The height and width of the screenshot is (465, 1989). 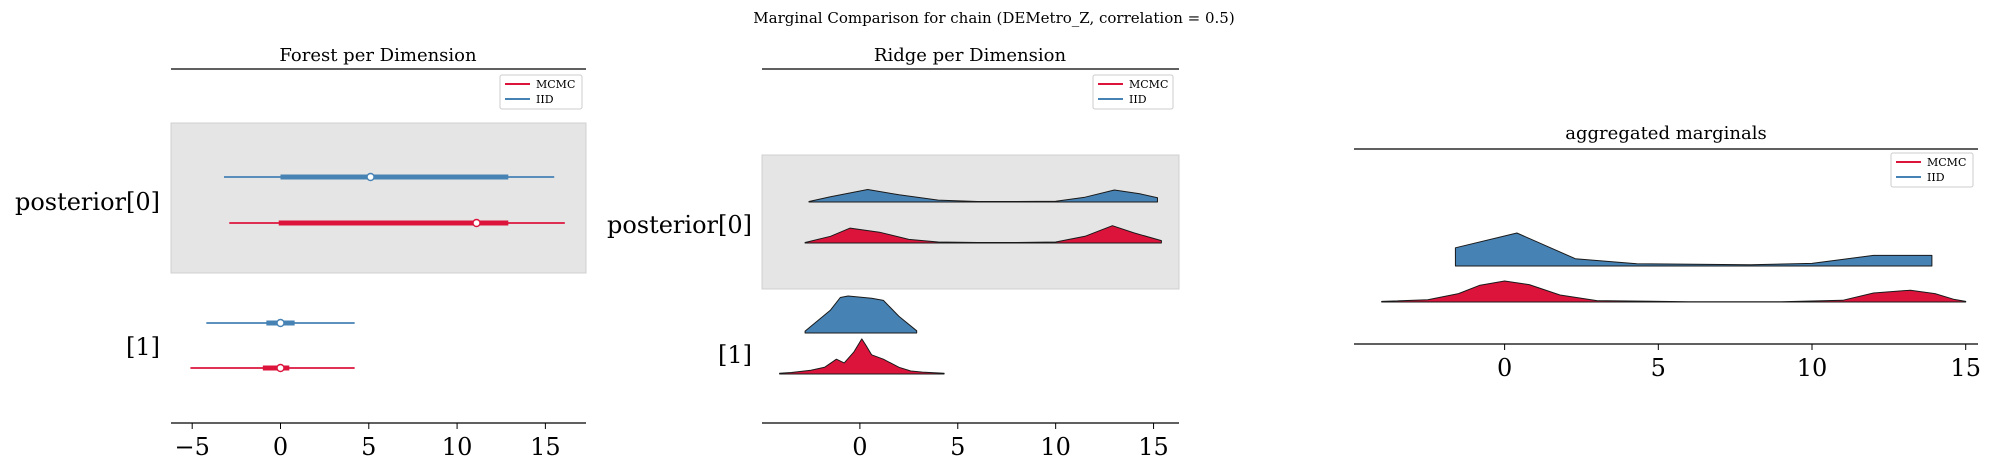 I want to click on forest-row-label-0: posterior[0], so click(x=87, y=202).